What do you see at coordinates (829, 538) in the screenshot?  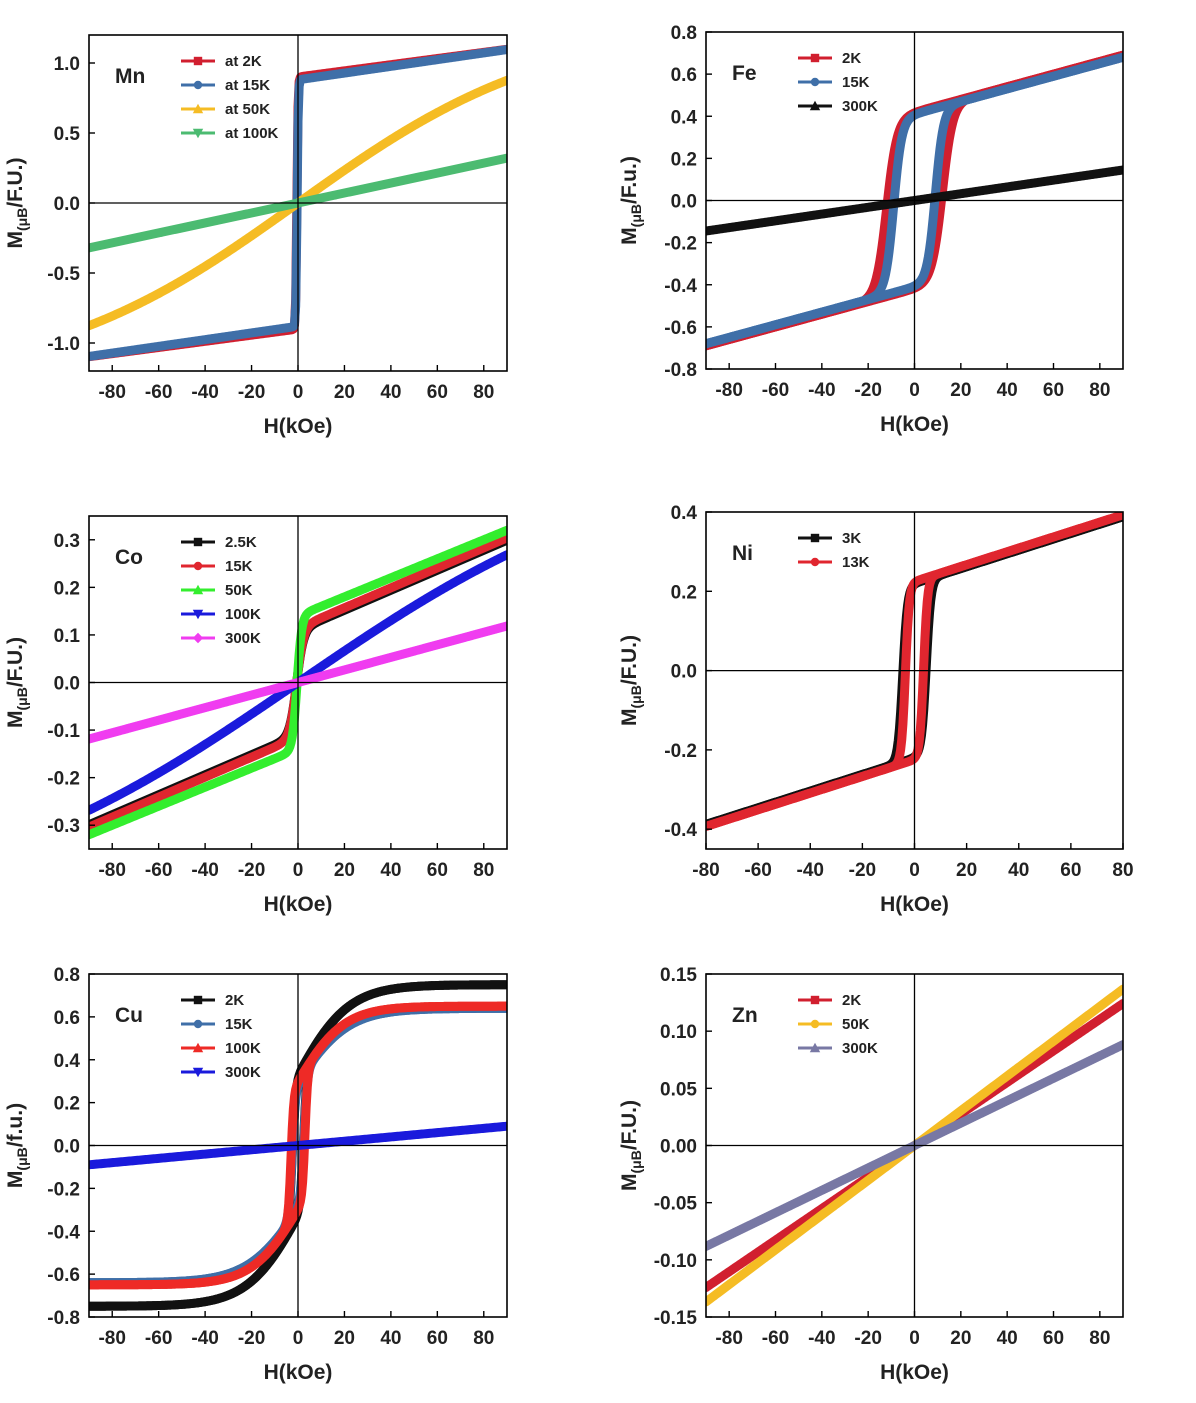 I see `legend-item: 3K` at bounding box center [829, 538].